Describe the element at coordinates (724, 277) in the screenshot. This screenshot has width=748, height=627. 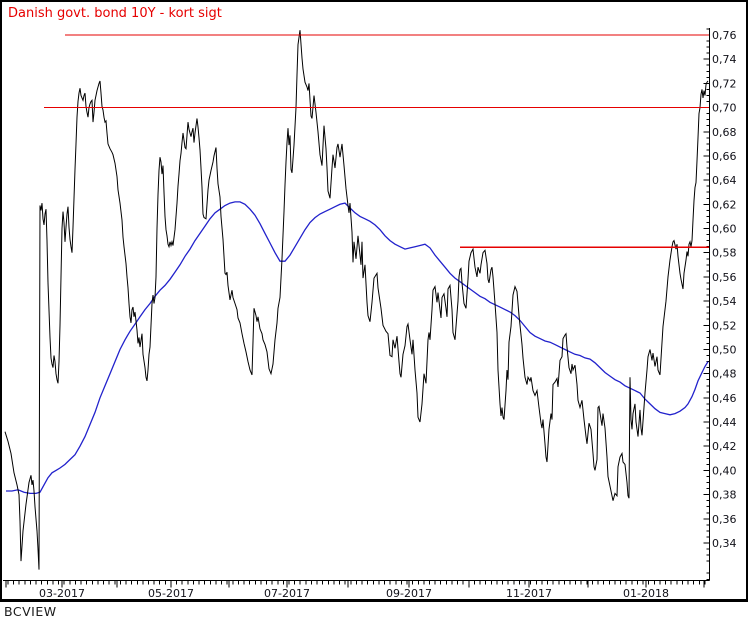
I see `y-tick-label: 0,56` at that location.